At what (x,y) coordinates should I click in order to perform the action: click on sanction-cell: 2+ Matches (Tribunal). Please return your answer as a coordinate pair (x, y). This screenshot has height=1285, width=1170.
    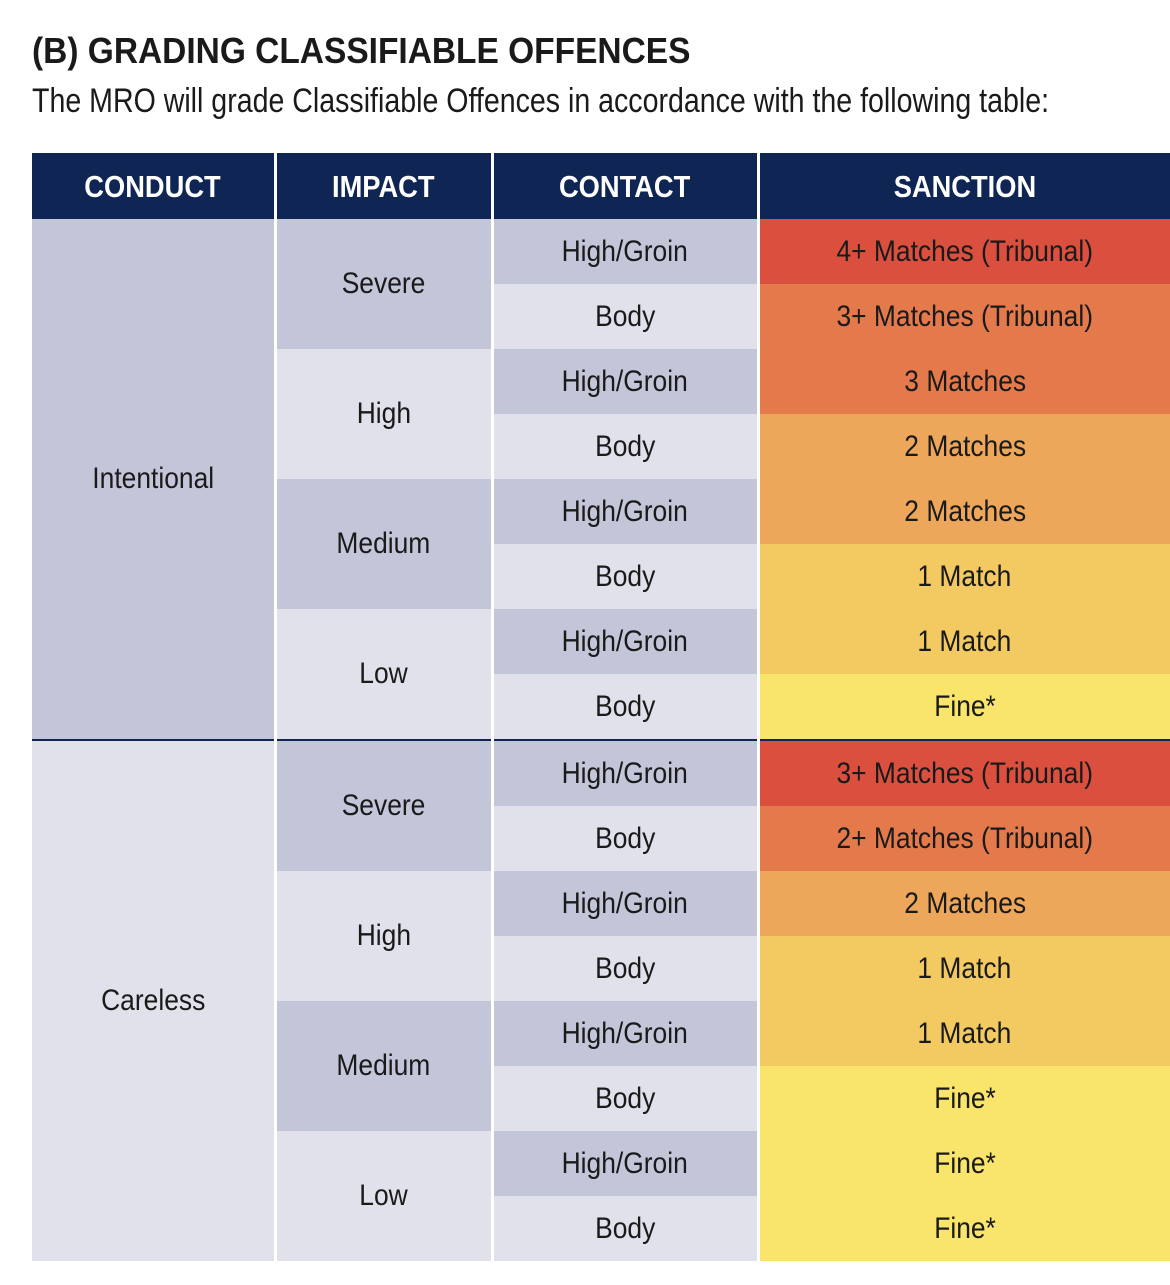
    Looking at the image, I should click on (963, 838).